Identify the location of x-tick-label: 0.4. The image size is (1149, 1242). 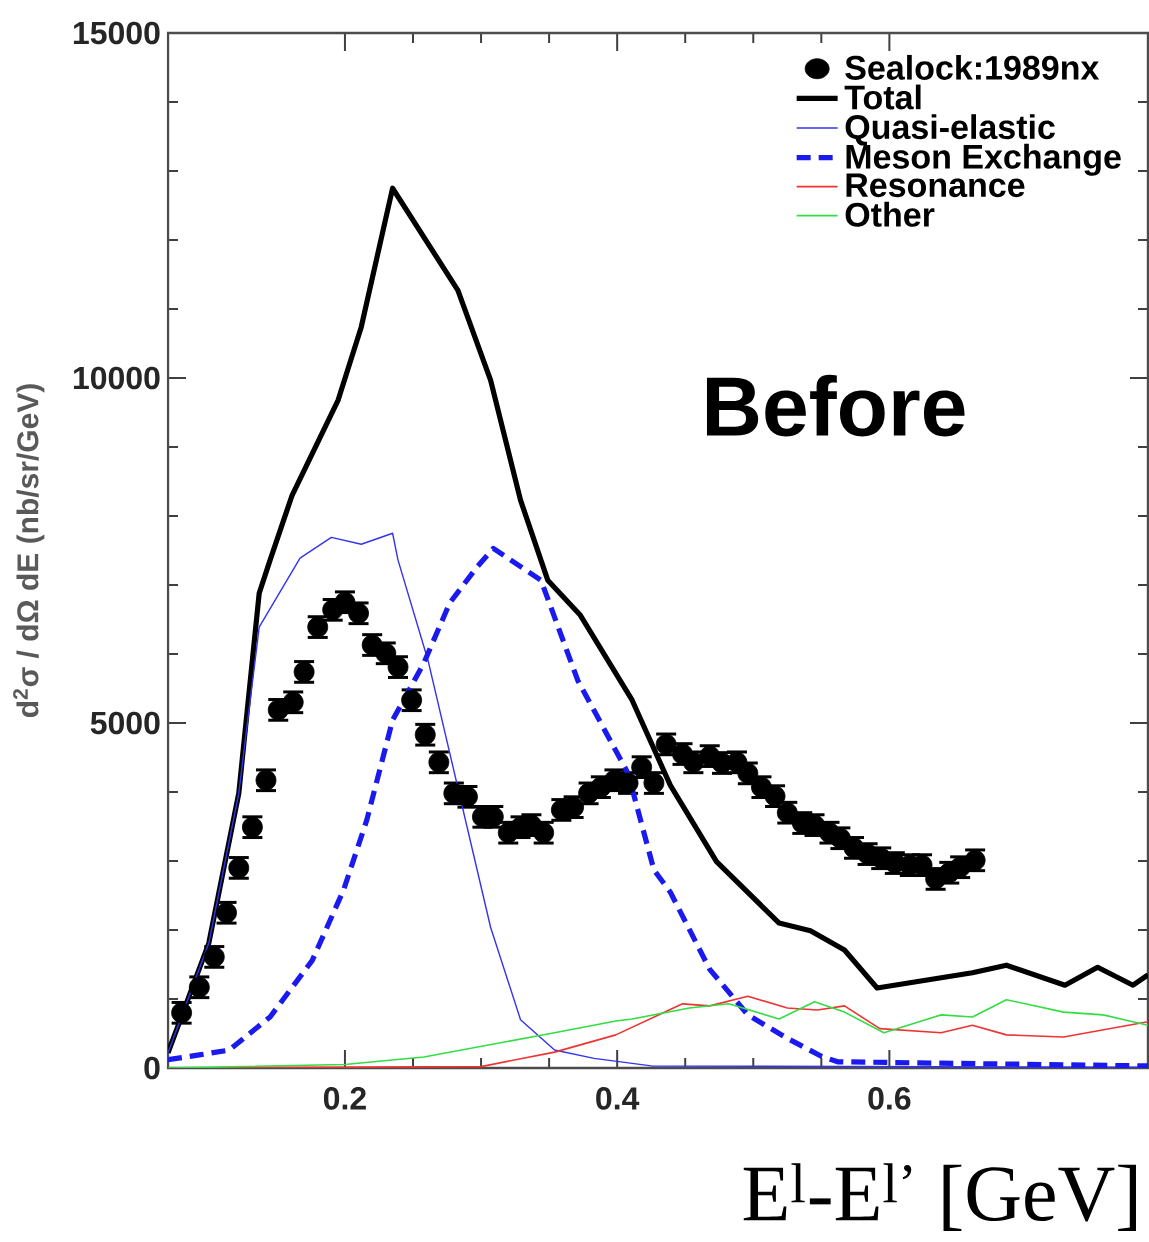
(618, 1098).